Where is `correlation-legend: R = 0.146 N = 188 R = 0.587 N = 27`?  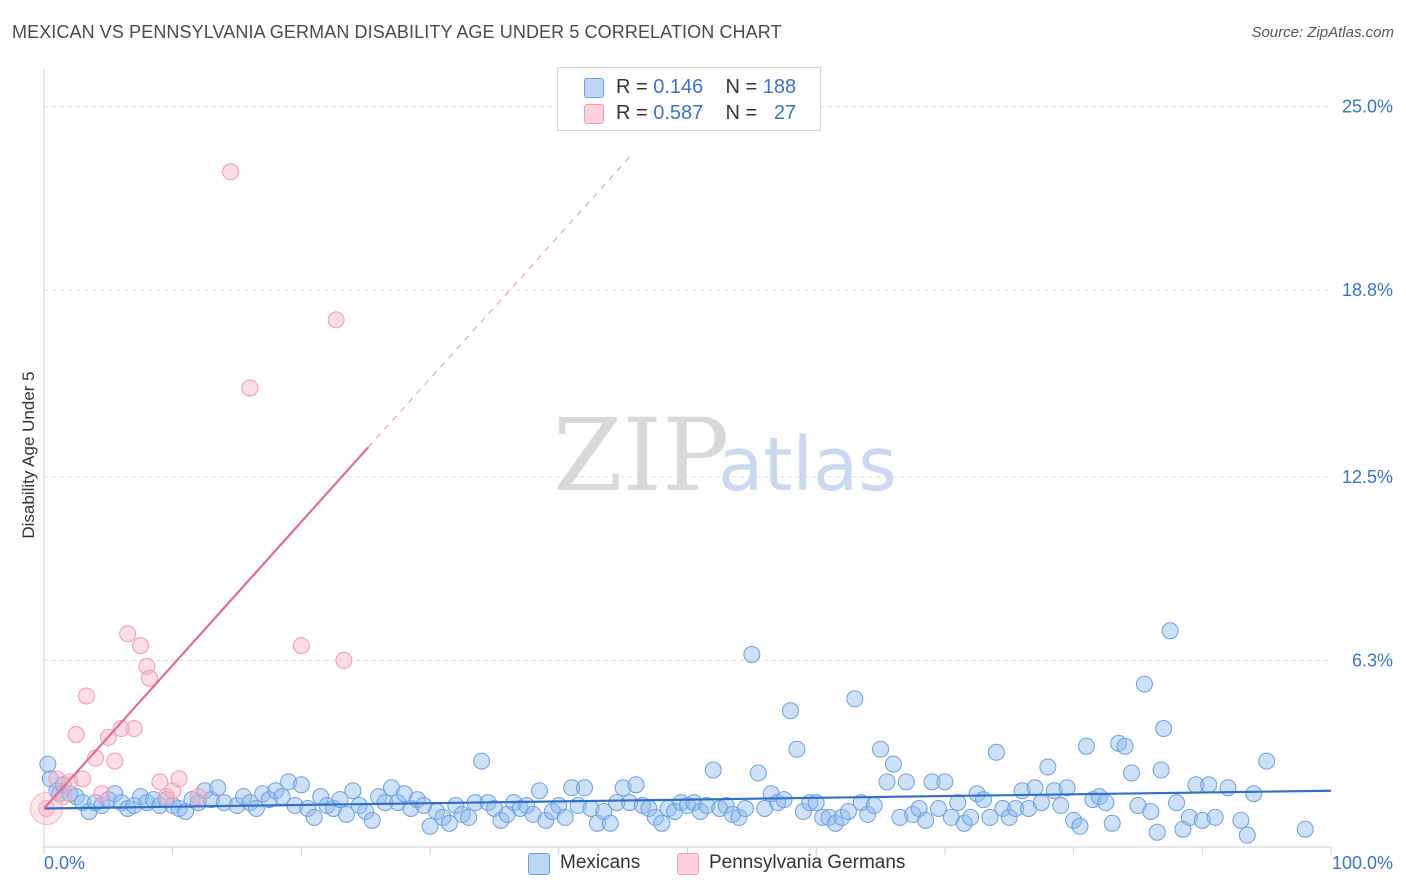 correlation-legend: R = 0.146 N = 188 R = 0.587 N = 27 is located at coordinates (689, 99).